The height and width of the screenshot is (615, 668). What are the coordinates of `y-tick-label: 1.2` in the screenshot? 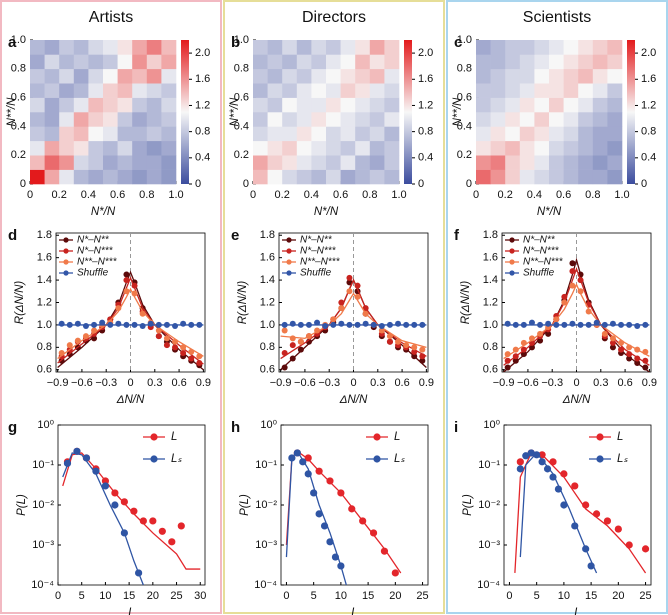 It's located at (44, 302).